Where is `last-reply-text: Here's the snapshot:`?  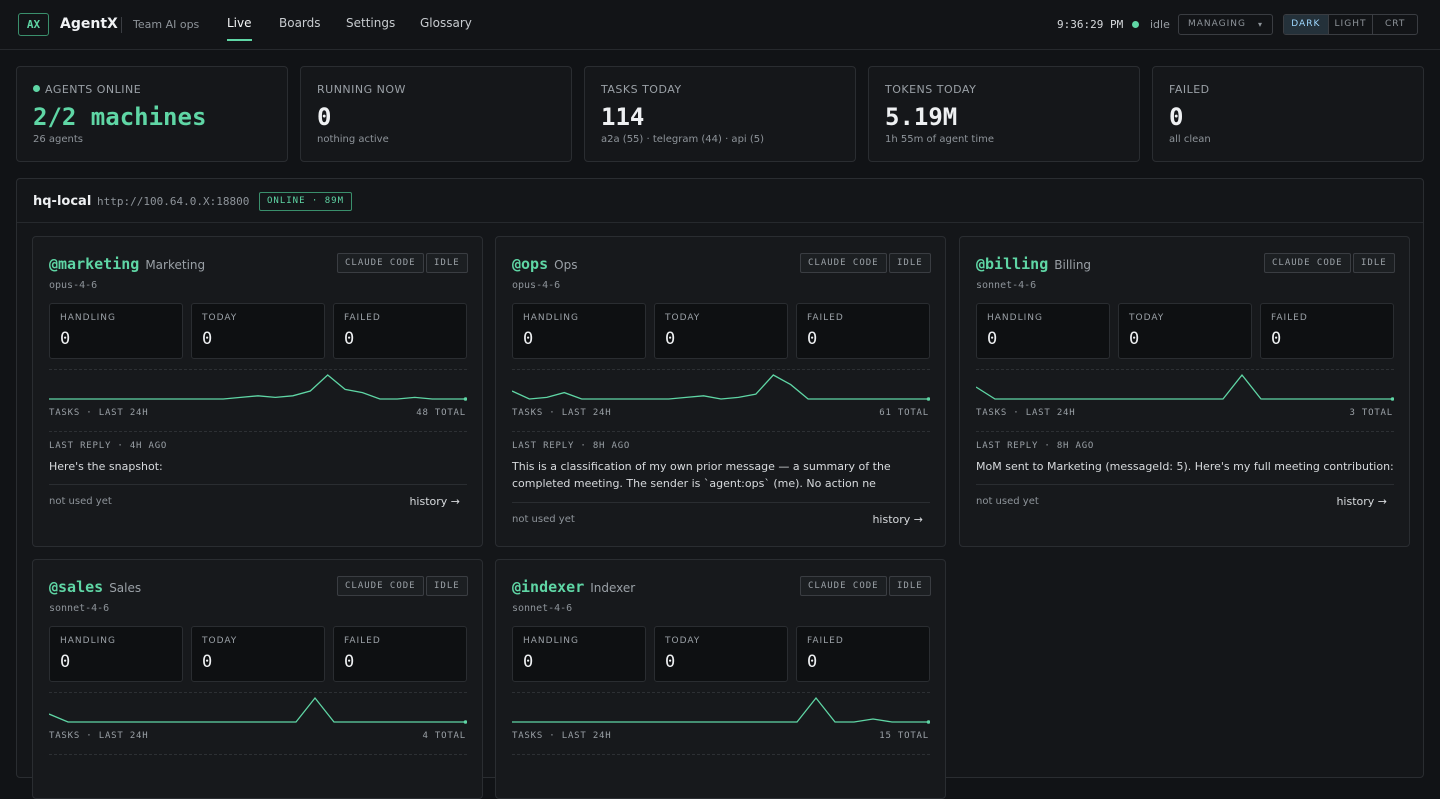
last-reply-text: Here's the snapshot: is located at coordinates (106, 466).